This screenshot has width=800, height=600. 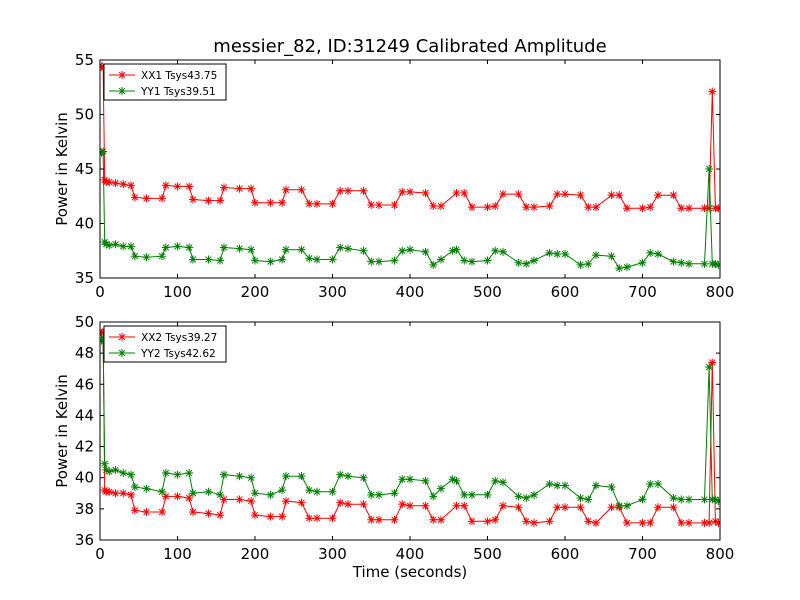 What do you see at coordinates (84, 60) in the screenshot?
I see `y-tick-label: 55` at bounding box center [84, 60].